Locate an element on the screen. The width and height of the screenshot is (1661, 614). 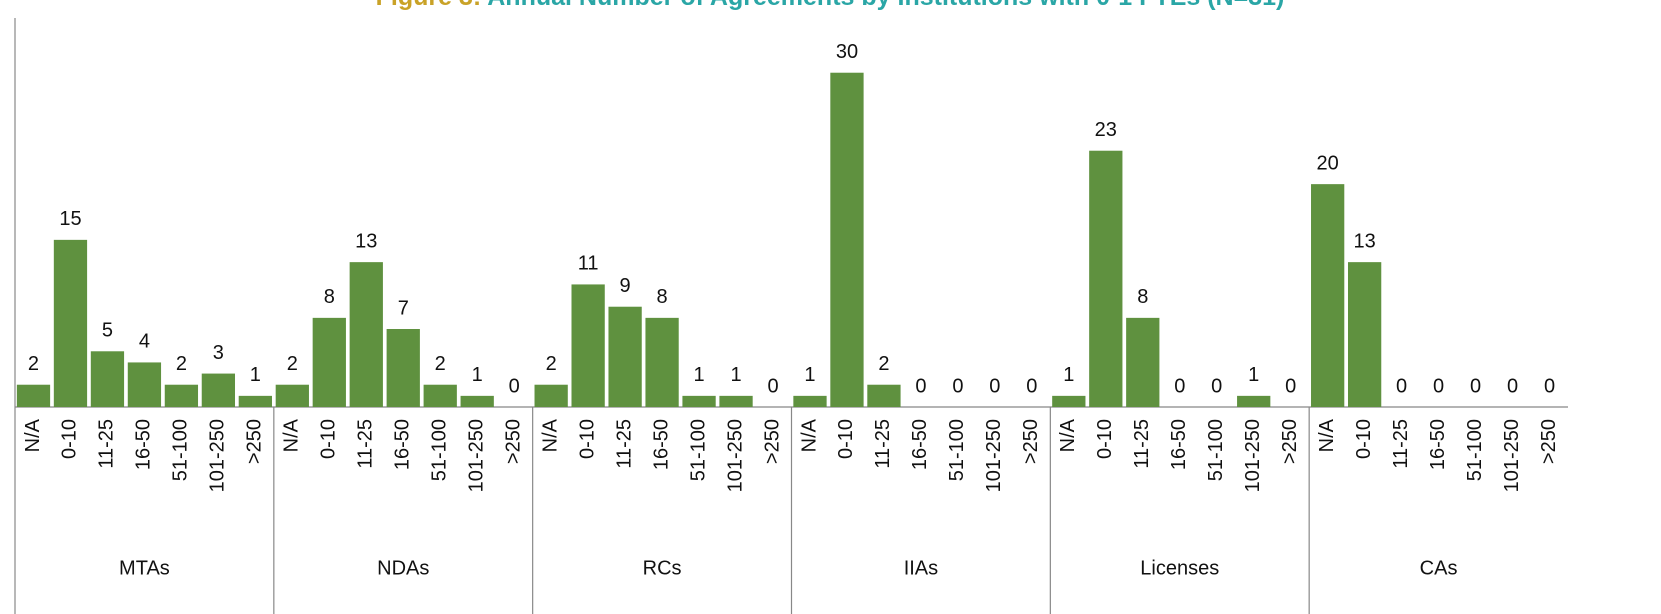
group-label: MTAs is located at coordinates (144, 568).